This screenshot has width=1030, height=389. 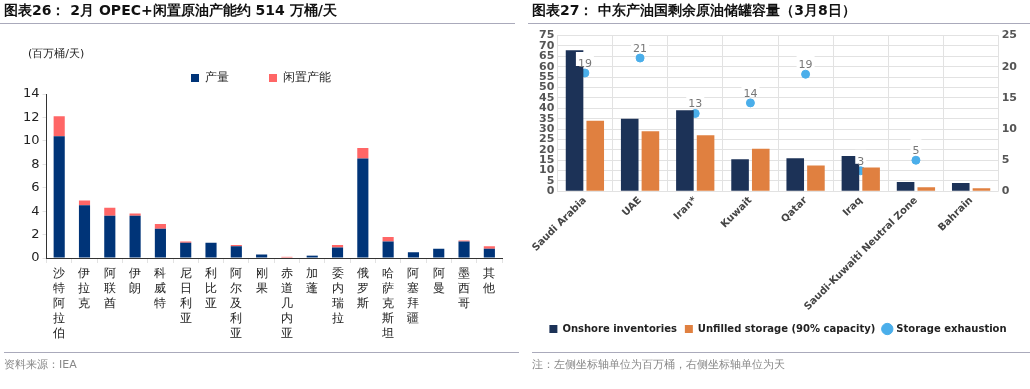 I want to click on legend-label: Storage exhaustion, so click(x=951, y=328).